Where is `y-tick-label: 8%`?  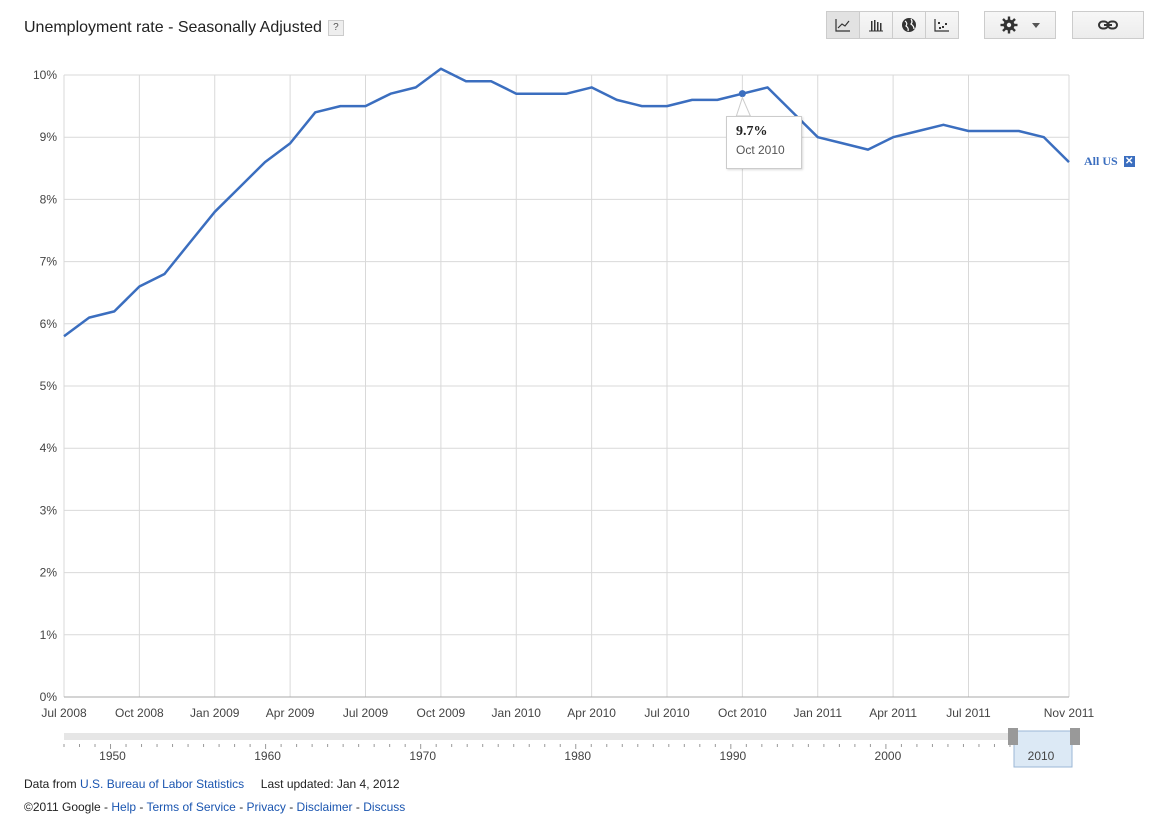 y-tick-label: 8% is located at coordinates (49, 199).